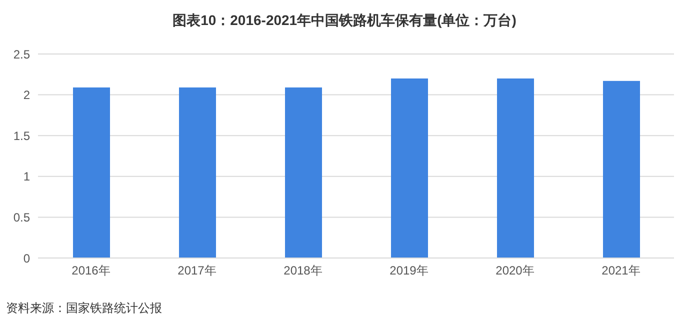 The height and width of the screenshot is (330, 689). What do you see at coordinates (91, 271) in the screenshot?
I see `x-tick-label: 2016年` at bounding box center [91, 271].